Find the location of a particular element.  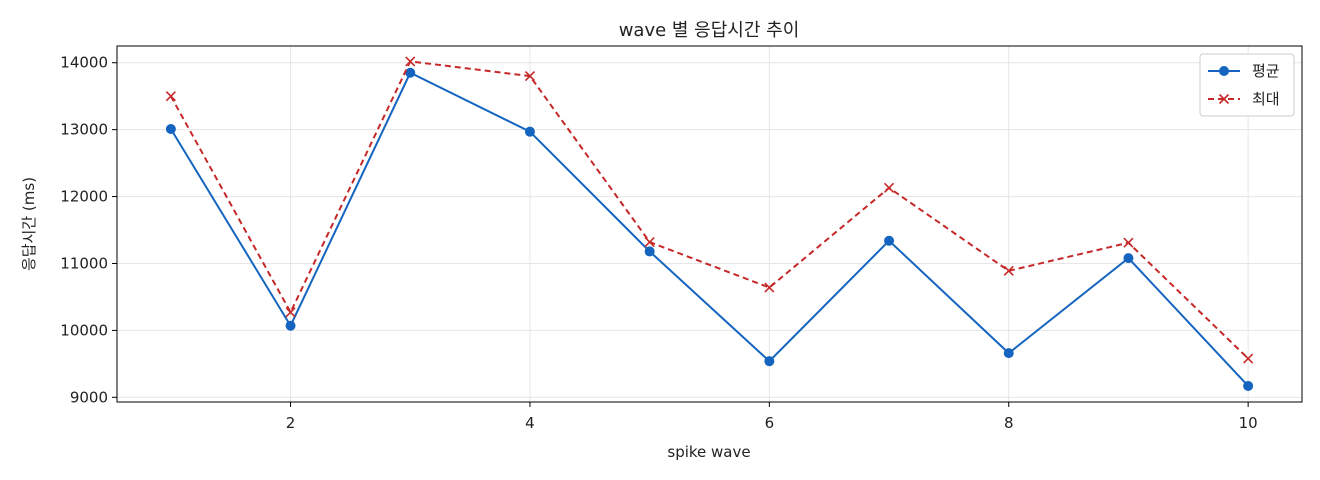

legend-entry: 평균 is located at coordinates (1244, 71).